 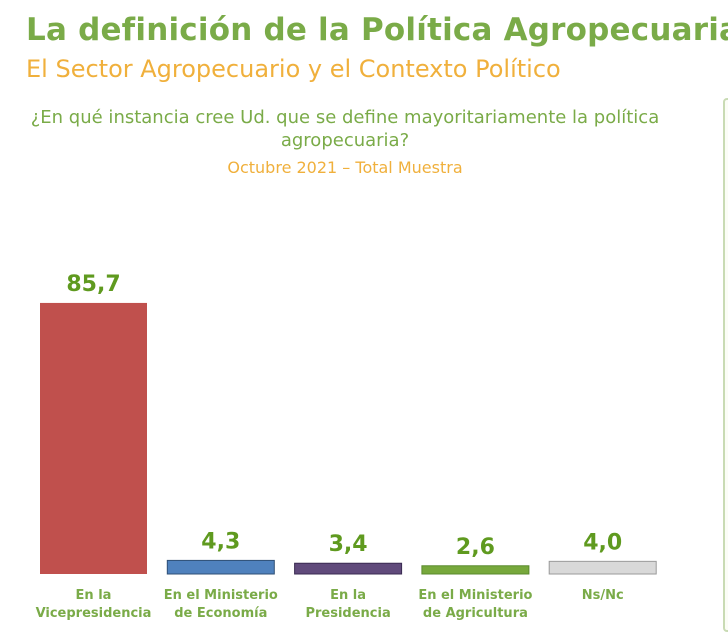 I want to click on chart-subtitle: Octubre 2021 – Total Muestra, so click(x=345, y=167).